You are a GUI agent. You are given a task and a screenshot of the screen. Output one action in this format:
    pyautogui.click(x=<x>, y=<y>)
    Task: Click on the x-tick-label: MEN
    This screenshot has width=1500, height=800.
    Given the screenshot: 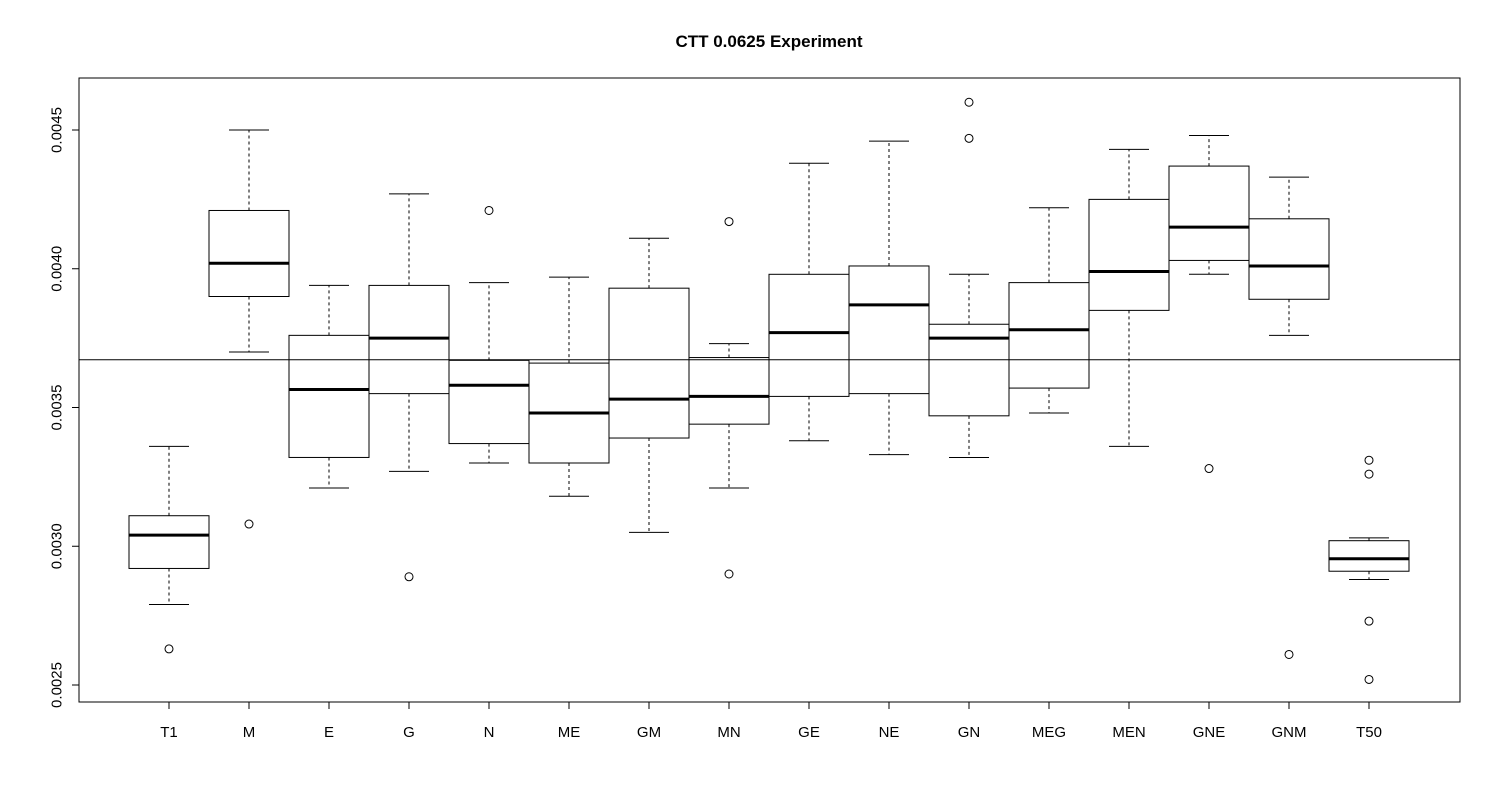 What is the action you would take?
    pyautogui.click(x=1128, y=732)
    